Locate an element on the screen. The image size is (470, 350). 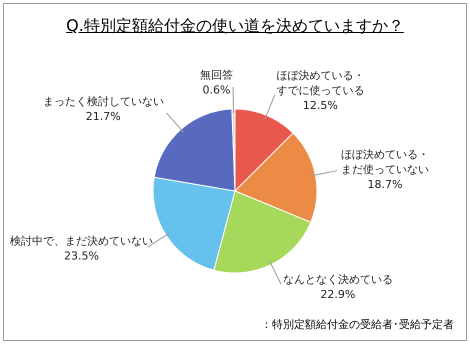
chart-title: Q.特別定額給付金の使い道を決めていますか？ is located at coordinates (235, 25).